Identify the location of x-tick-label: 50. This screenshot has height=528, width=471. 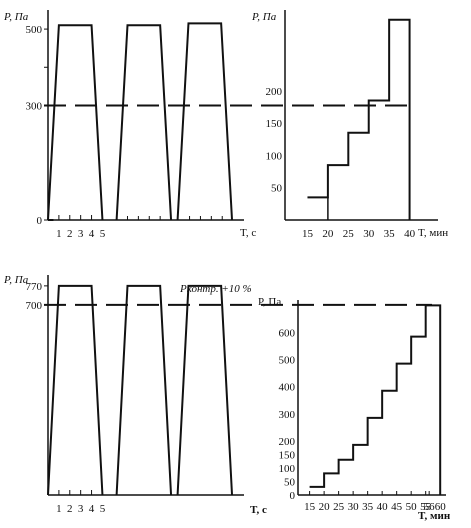
(412, 507).